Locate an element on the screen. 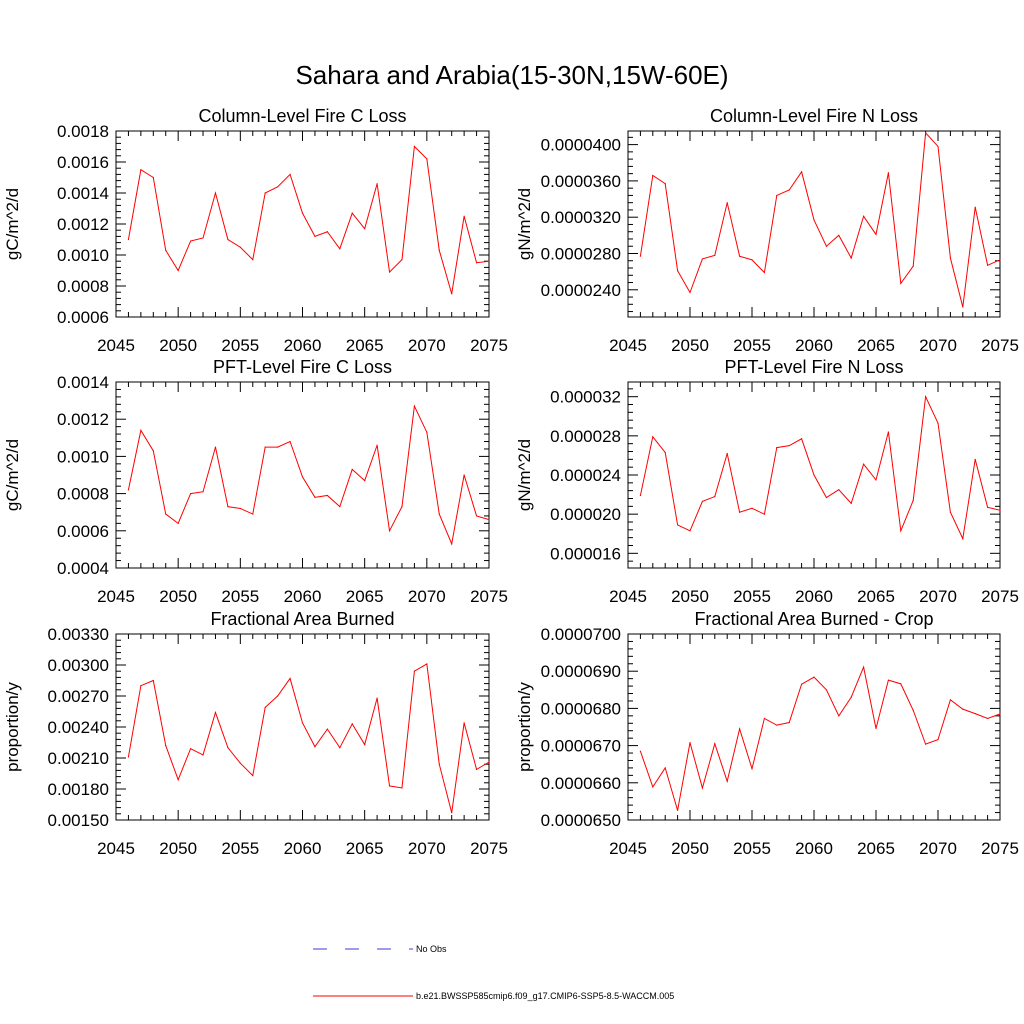 The height and width of the screenshot is (1024, 1024). y-tick-label: 0.000028 is located at coordinates (585, 436).